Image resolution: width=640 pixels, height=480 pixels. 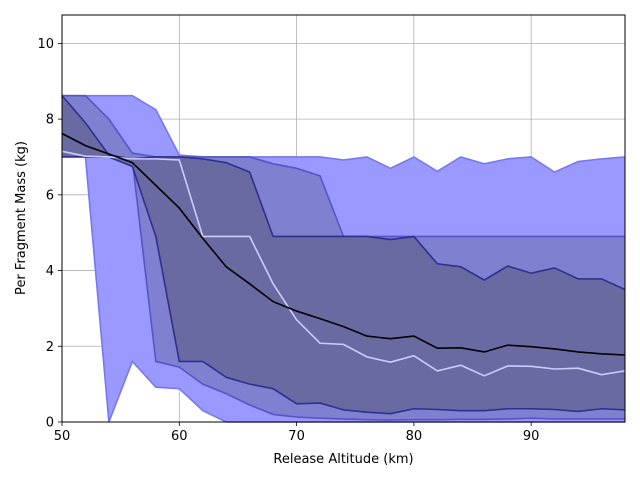 I want to click on band-outer-upper-edge, so click(x=344, y=134).